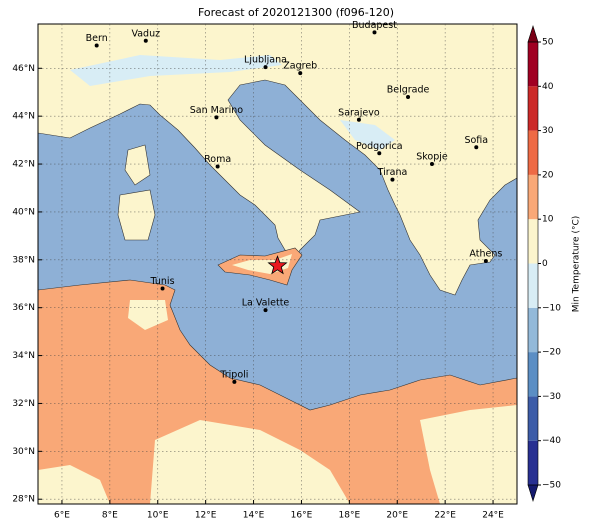 The image size is (592, 529). Describe the element at coordinates (533, 33) in the screenshot. I see `colorbar-over` at that location.